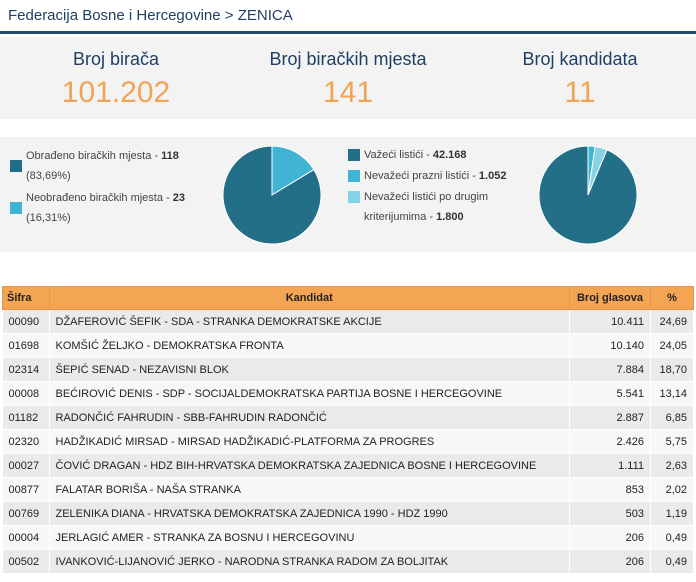 This screenshot has height=582, width=696. Describe the element at coordinates (26, 345) in the screenshot. I see `cell-code: 01698` at that location.